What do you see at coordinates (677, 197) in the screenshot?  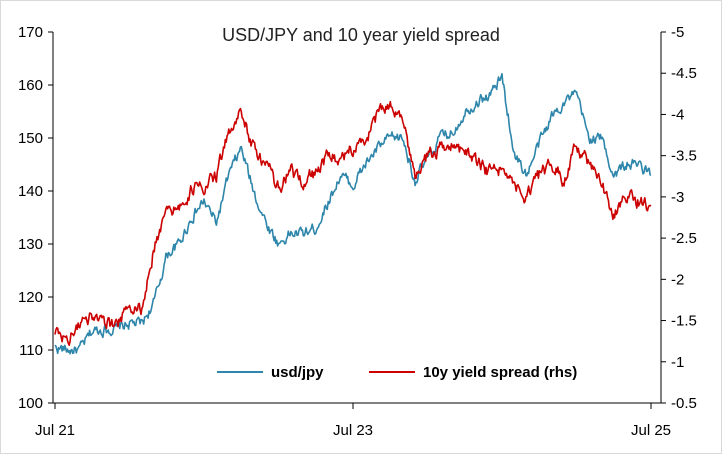 I see `right-tick-label: -3` at bounding box center [677, 197].